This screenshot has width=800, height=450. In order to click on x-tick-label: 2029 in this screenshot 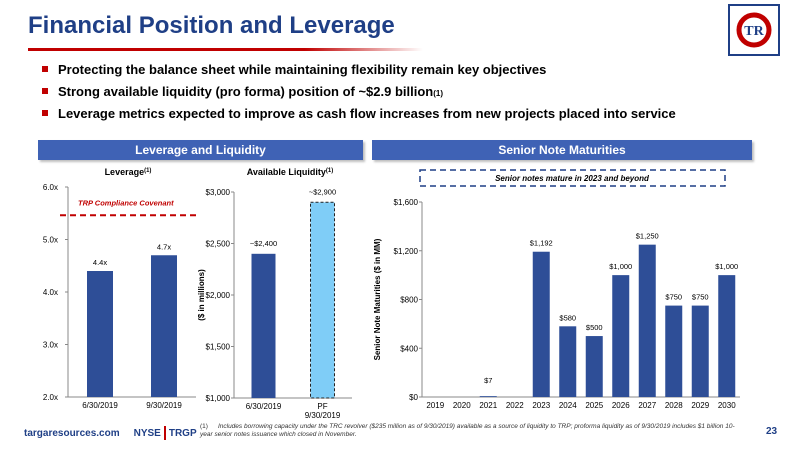, I will do `click(700, 405)`.